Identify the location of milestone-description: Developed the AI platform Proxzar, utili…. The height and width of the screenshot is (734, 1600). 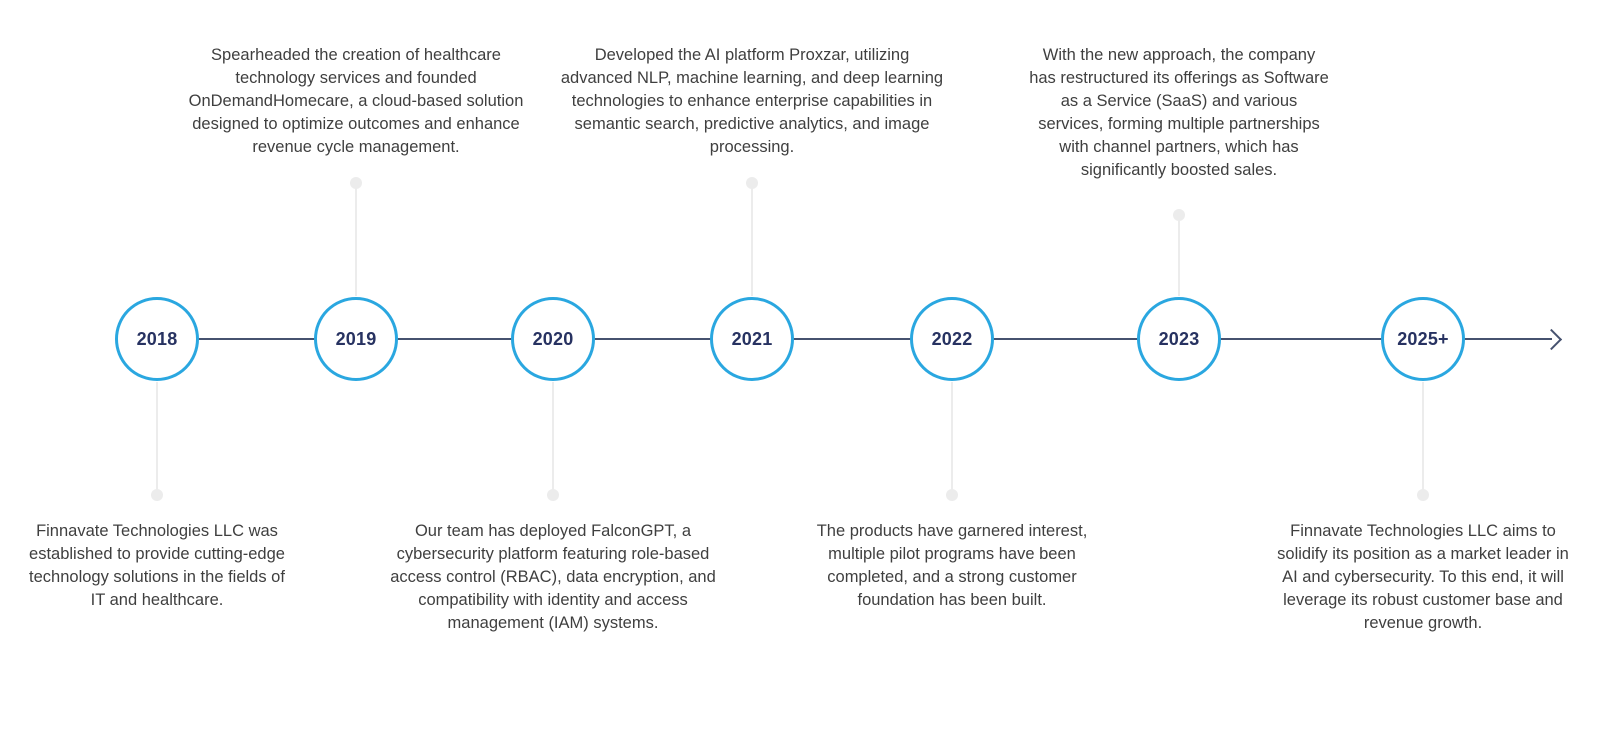
(752, 101).